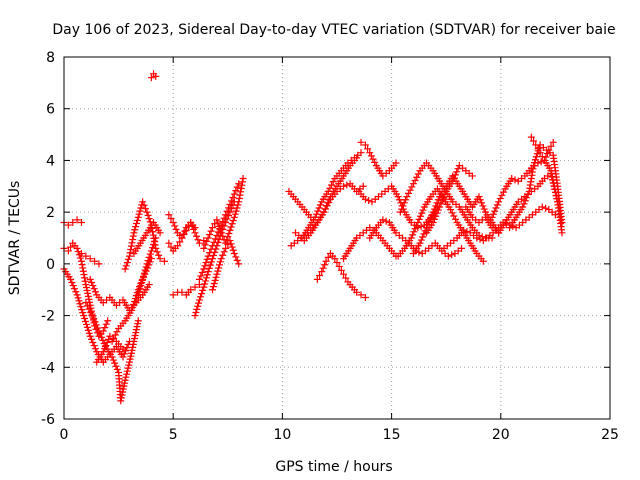 The image size is (640, 480). Describe the element at coordinates (330, 199) in the screenshot. I see `series-t23` at that location.